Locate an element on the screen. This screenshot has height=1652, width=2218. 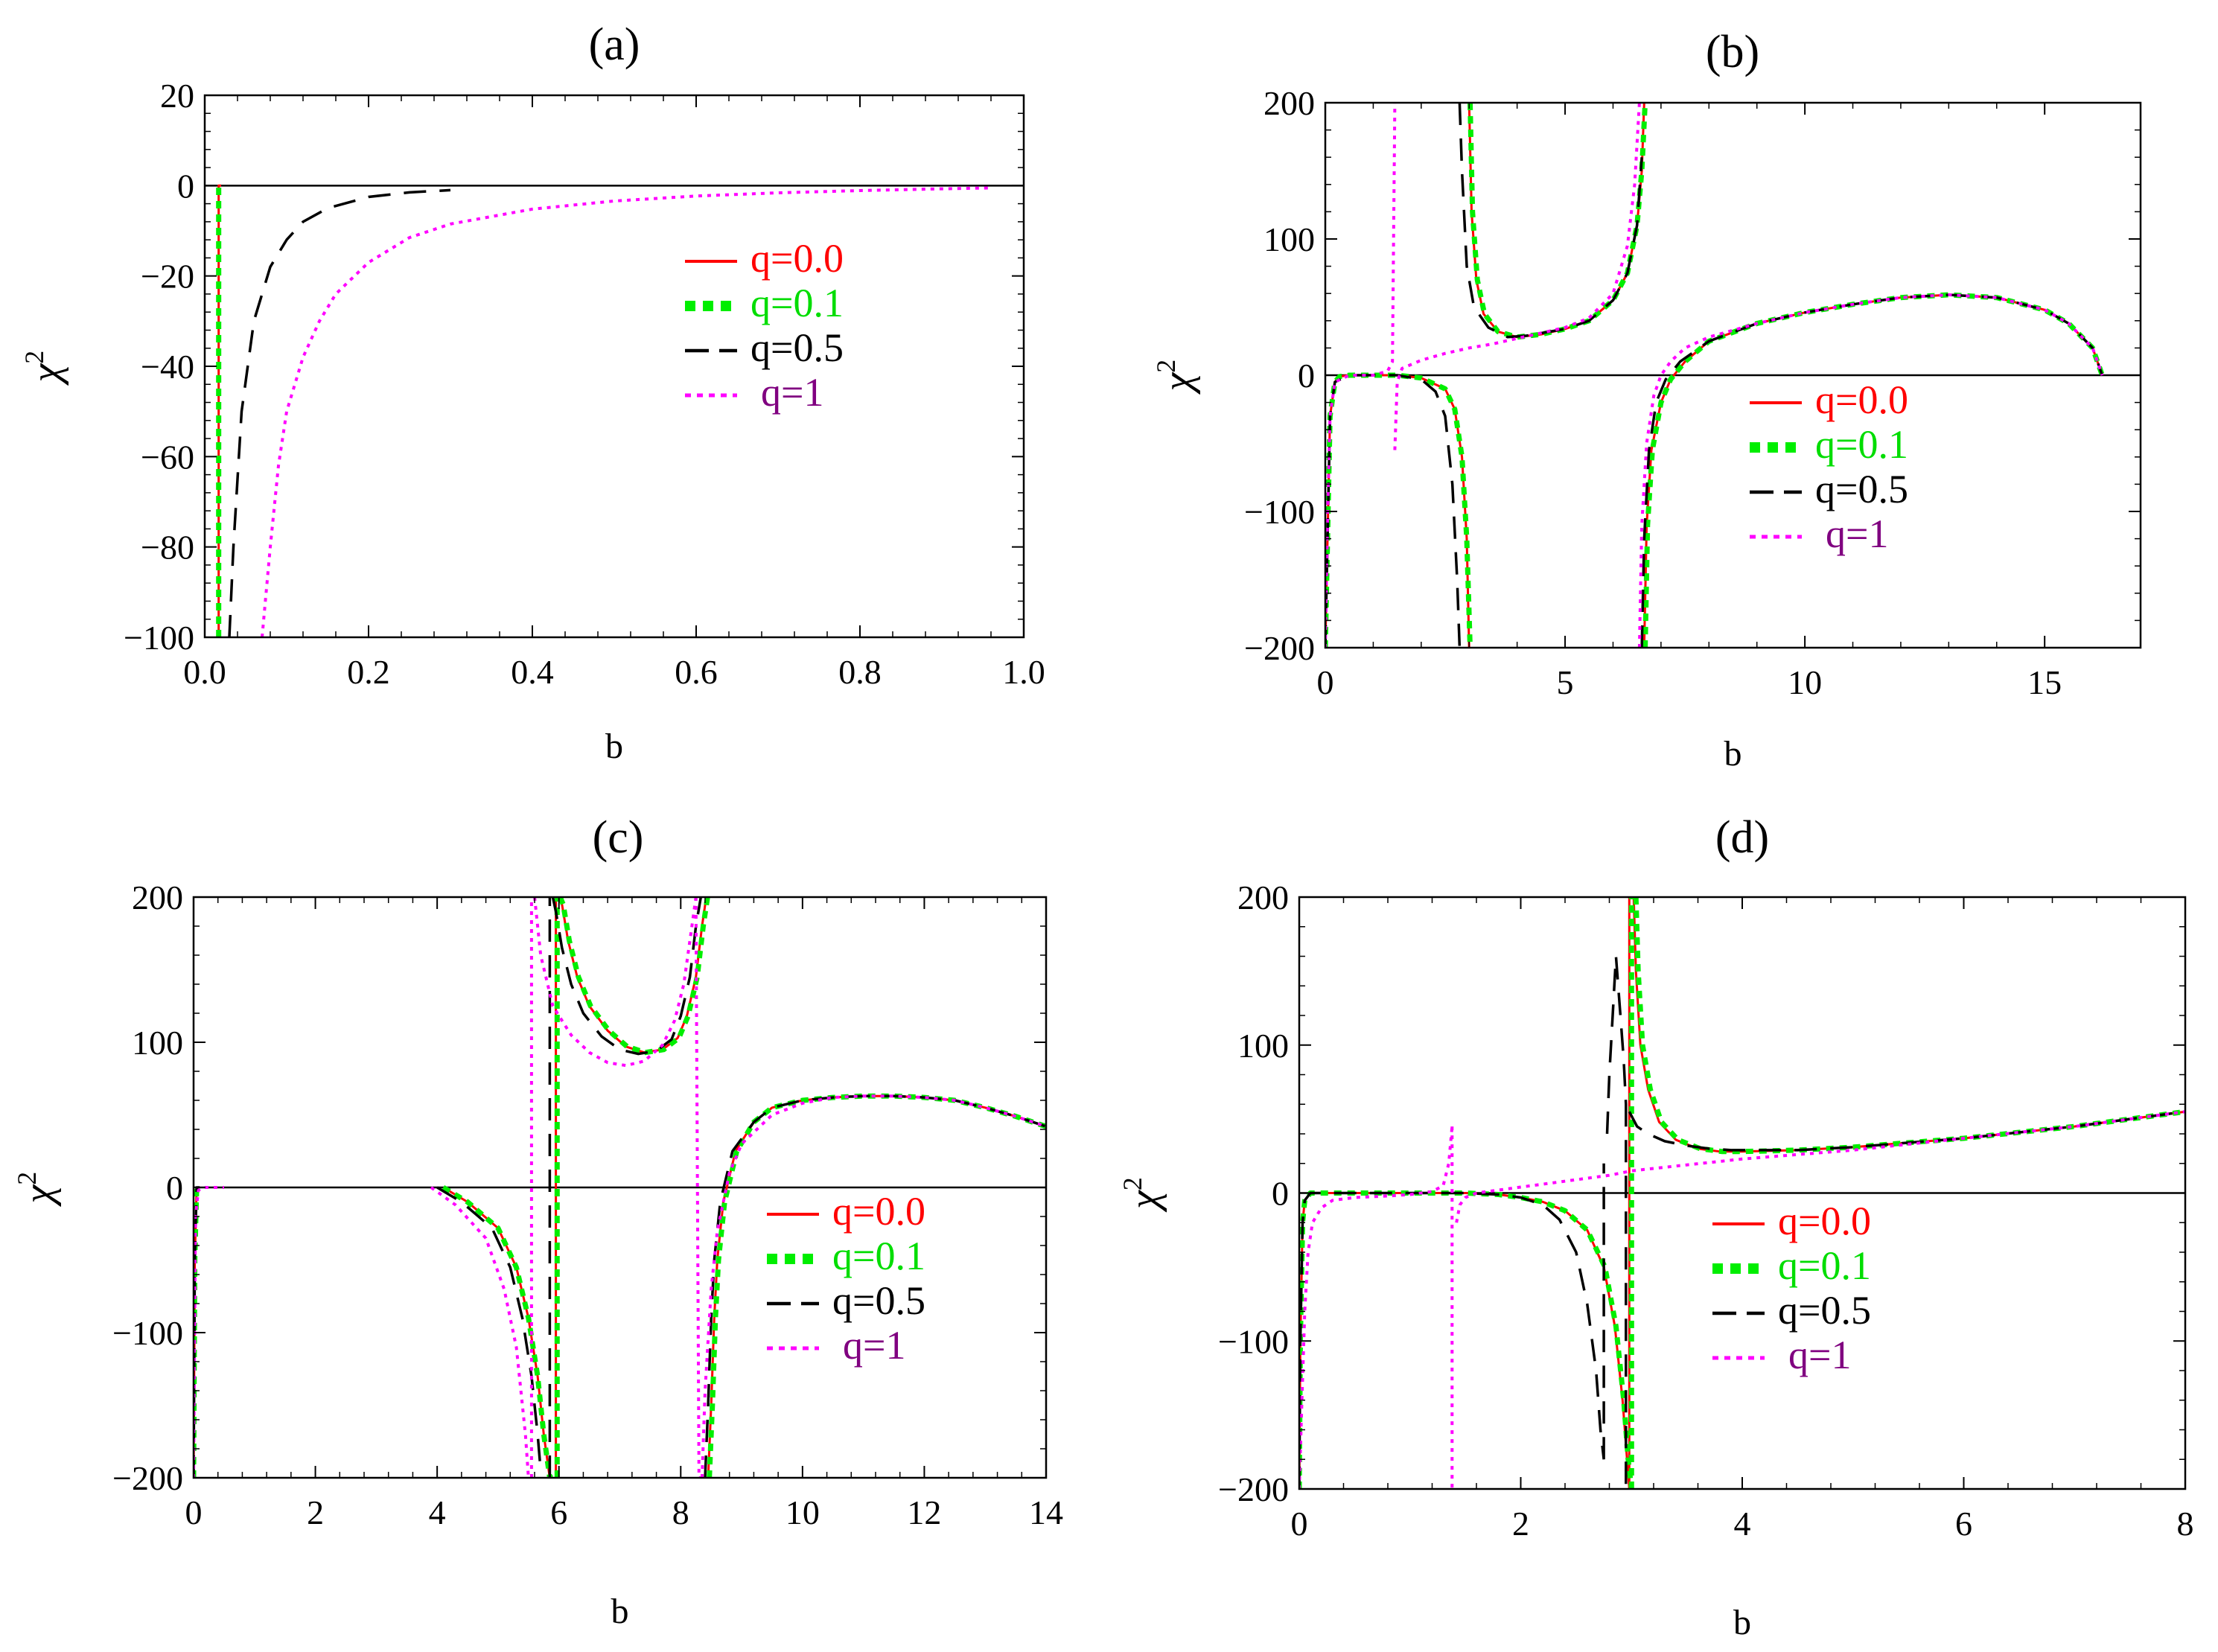
chart-title: (a) is located at coordinates (614, 45).